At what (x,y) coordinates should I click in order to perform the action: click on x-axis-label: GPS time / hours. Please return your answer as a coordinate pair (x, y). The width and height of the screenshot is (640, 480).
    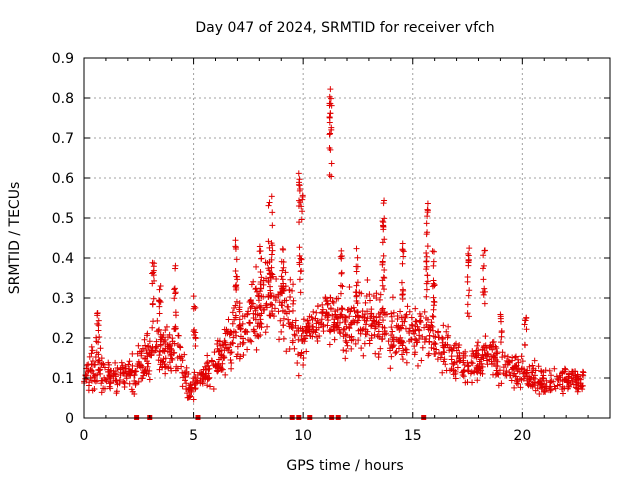
    Looking at the image, I should click on (344, 466).